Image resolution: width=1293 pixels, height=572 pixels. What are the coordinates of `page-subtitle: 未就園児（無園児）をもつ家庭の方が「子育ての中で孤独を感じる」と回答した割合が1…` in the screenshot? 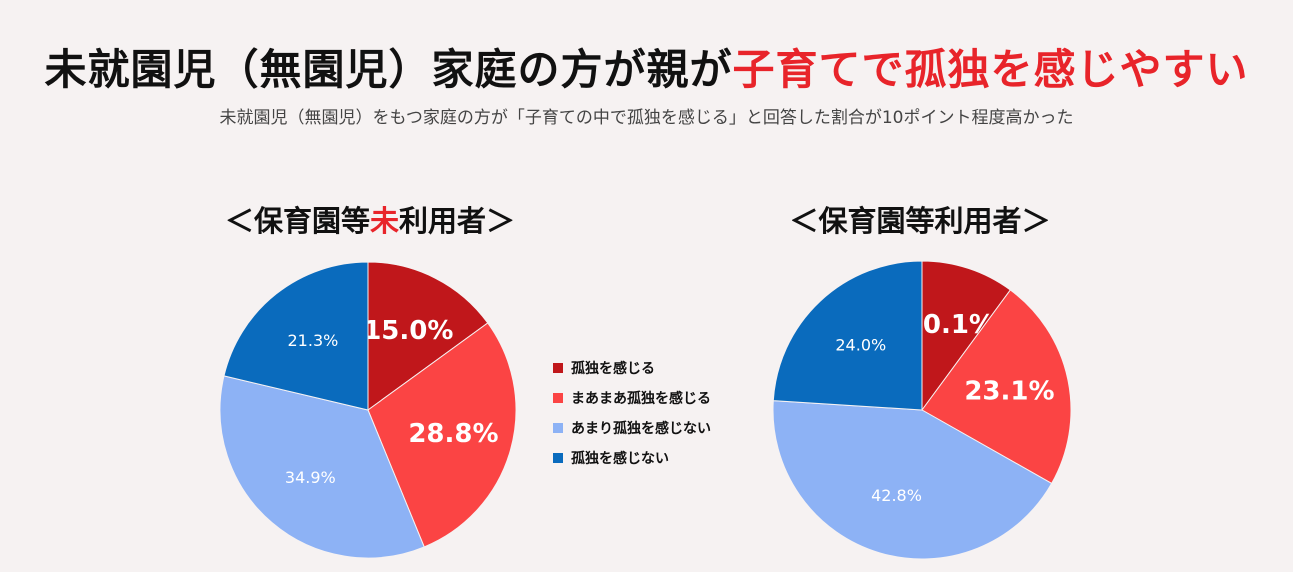 It's located at (646, 118).